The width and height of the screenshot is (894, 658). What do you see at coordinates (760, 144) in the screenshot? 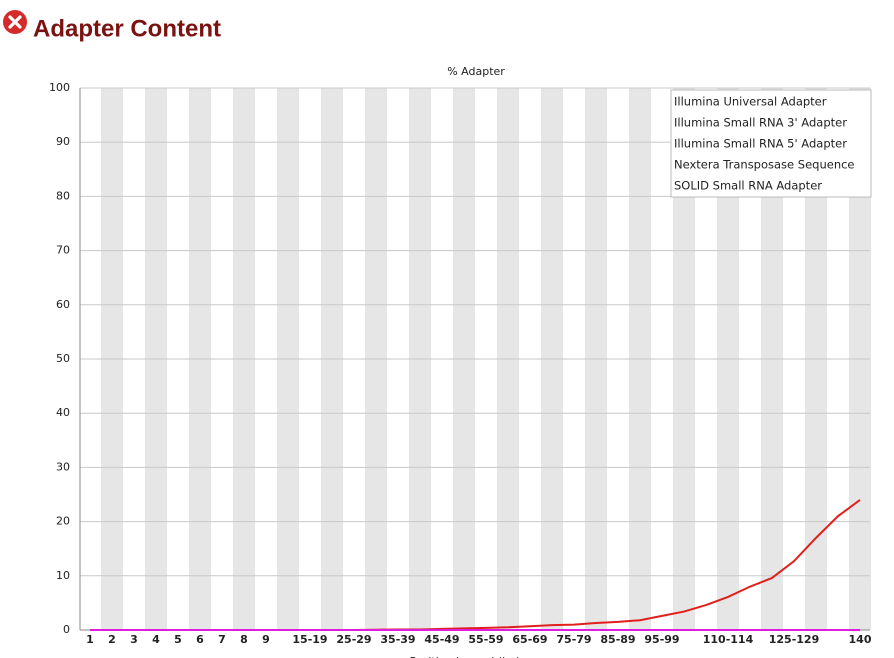
I see `legend-label: Illumina Small RNA 5' Adapter` at bounding box center [760, 144].